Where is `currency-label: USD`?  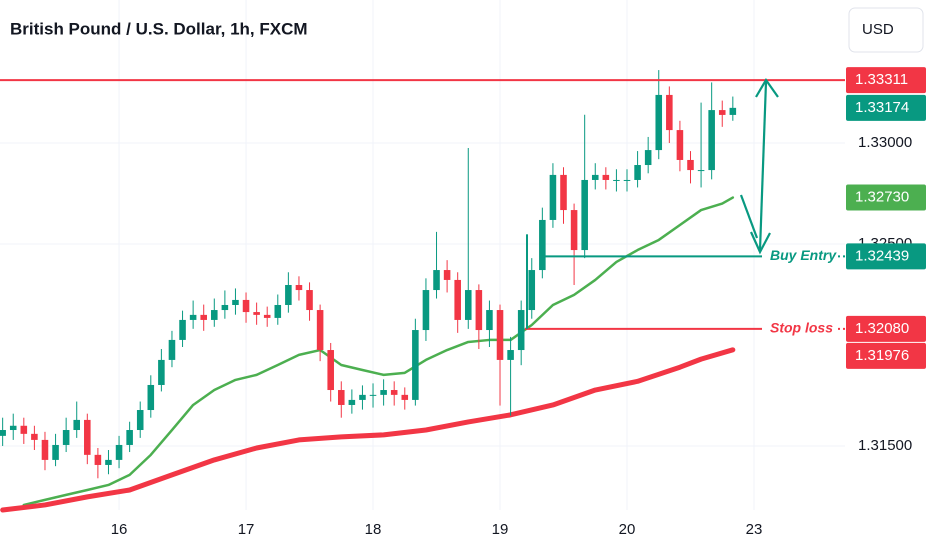 currency-label: USD is located at coordinates (878, 29).